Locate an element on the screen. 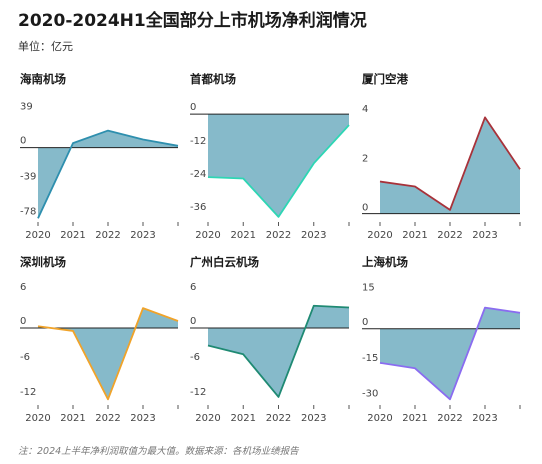 The width and height of the screenshot is (542, 464). y-tick-label: 2 is located at coordinates (365, 158).